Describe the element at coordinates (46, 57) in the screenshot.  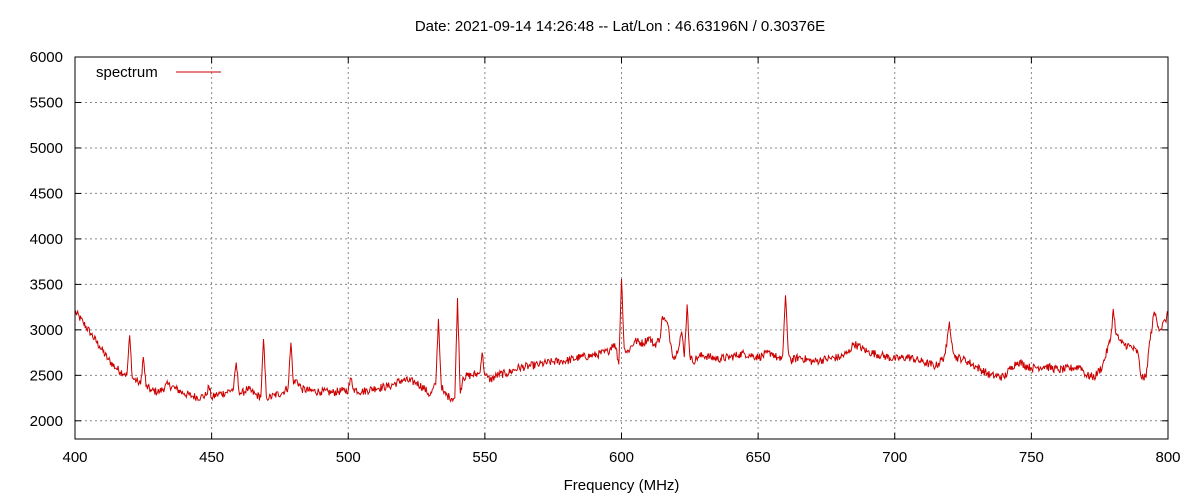
I see `y-tick-label: 6000` at that location.